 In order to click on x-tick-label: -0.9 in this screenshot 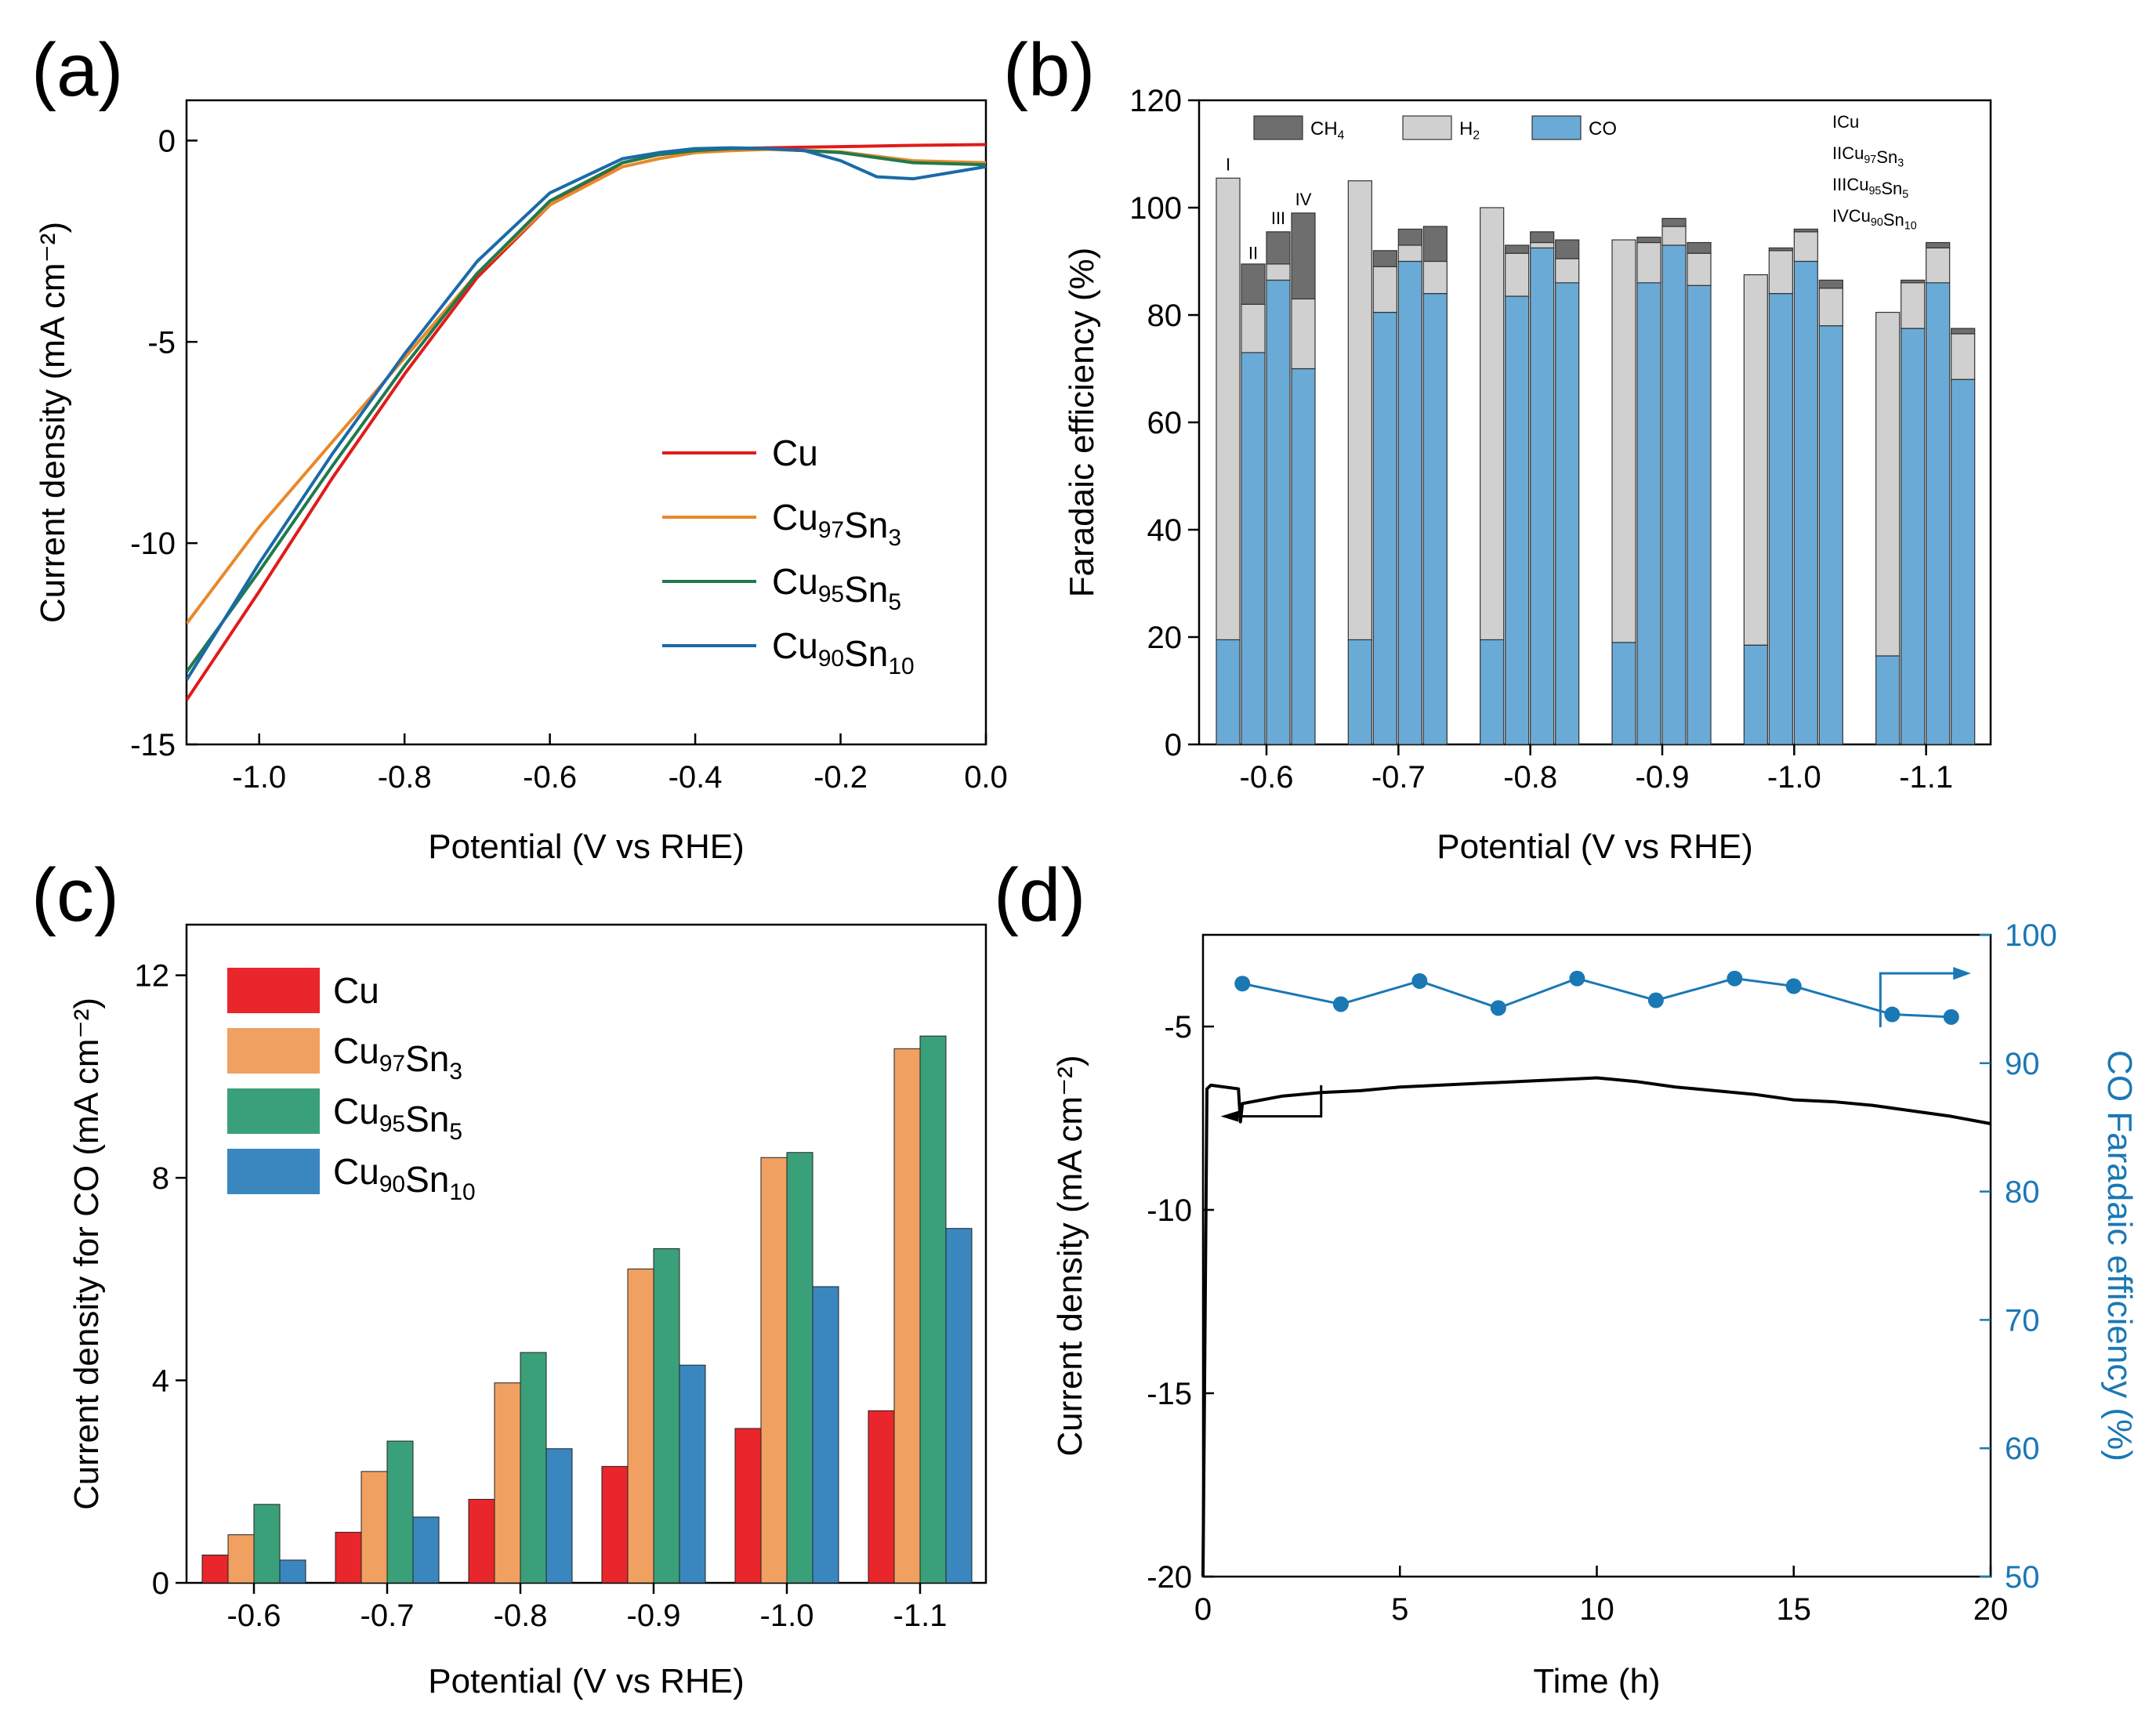, I will do `click(654, 1616)`.